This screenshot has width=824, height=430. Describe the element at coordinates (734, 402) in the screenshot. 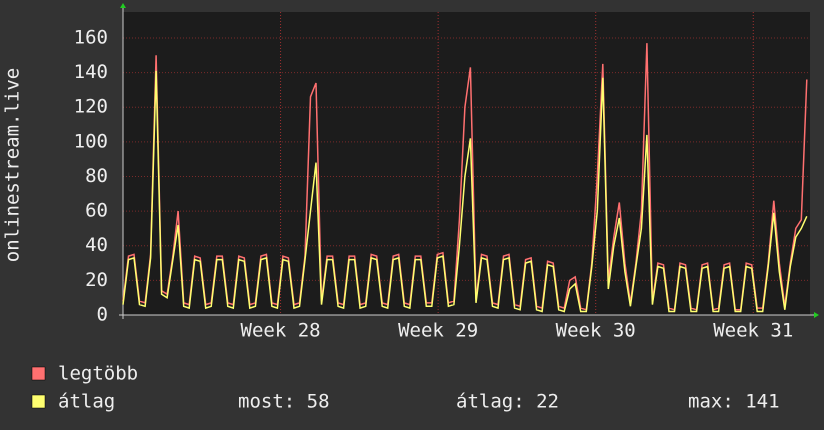

I see `stat-label: max: 141` at that location.